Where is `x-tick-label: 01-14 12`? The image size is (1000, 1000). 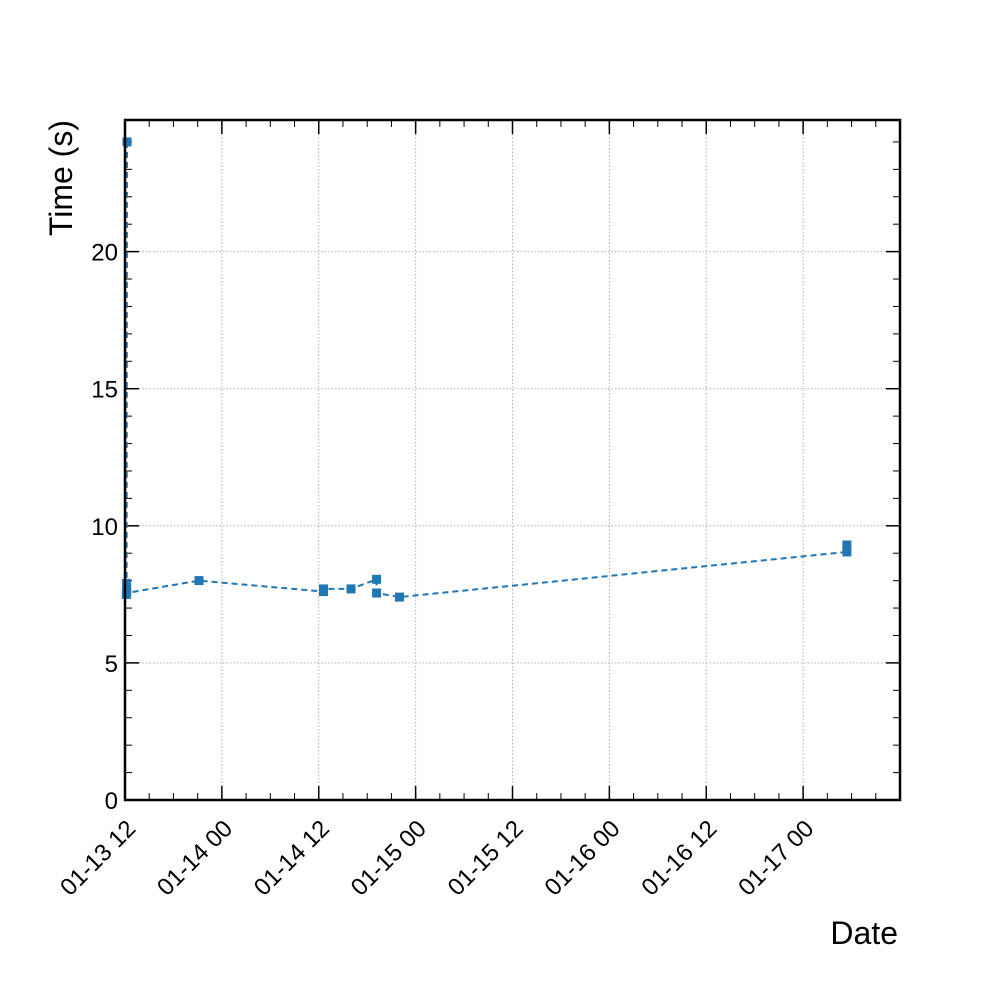
x-tick-label: 01-14 12 is located at coordinates (292, 858).